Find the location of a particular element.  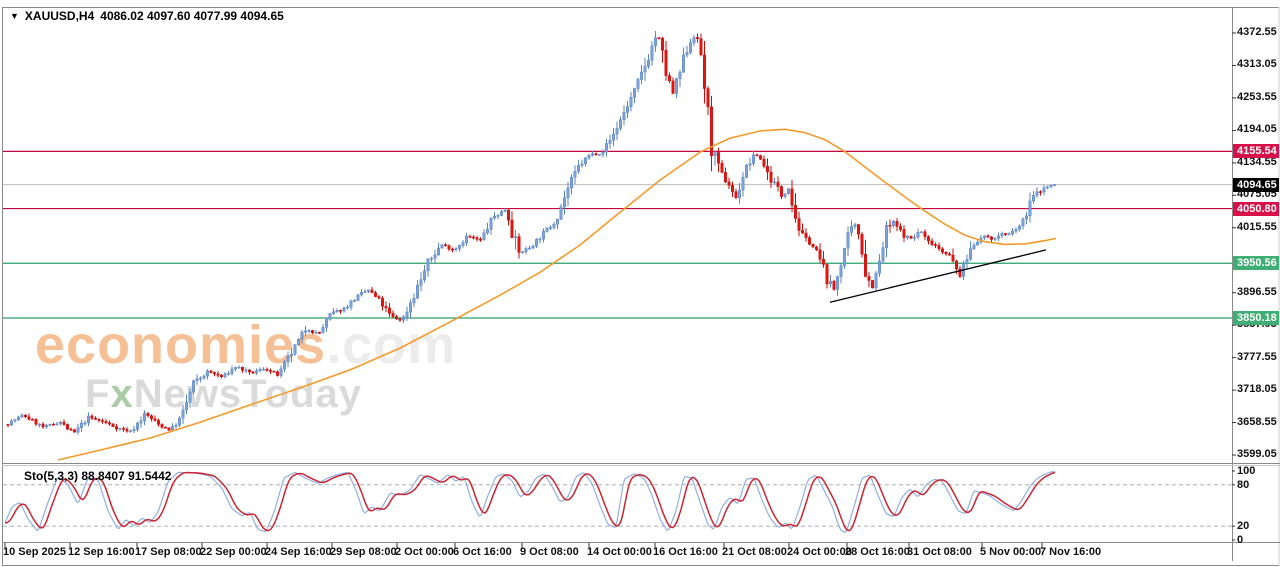

support-price-badge: 3850.18 is located at coordinates (1256, 318).